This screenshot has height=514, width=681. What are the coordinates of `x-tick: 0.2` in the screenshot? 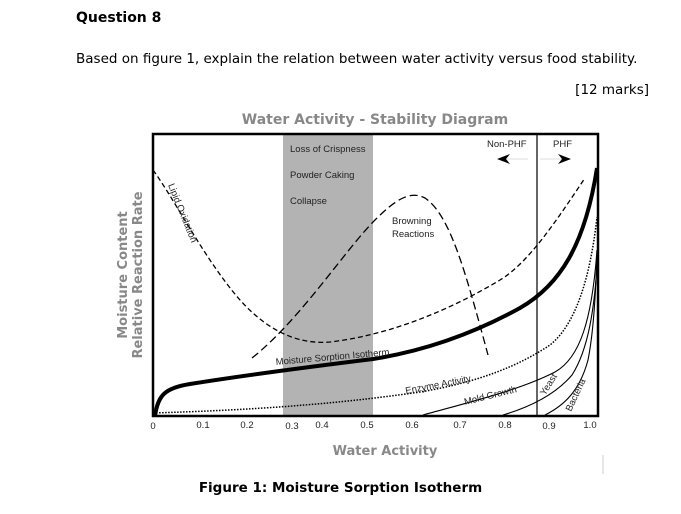 It's located at (246, 425).